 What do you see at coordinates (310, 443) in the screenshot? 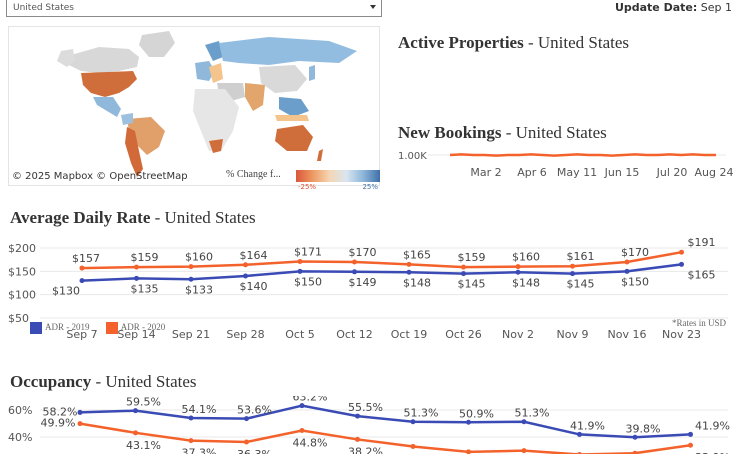
I see `occ-data-label: 44.8%` at bounding box center [310, 443].